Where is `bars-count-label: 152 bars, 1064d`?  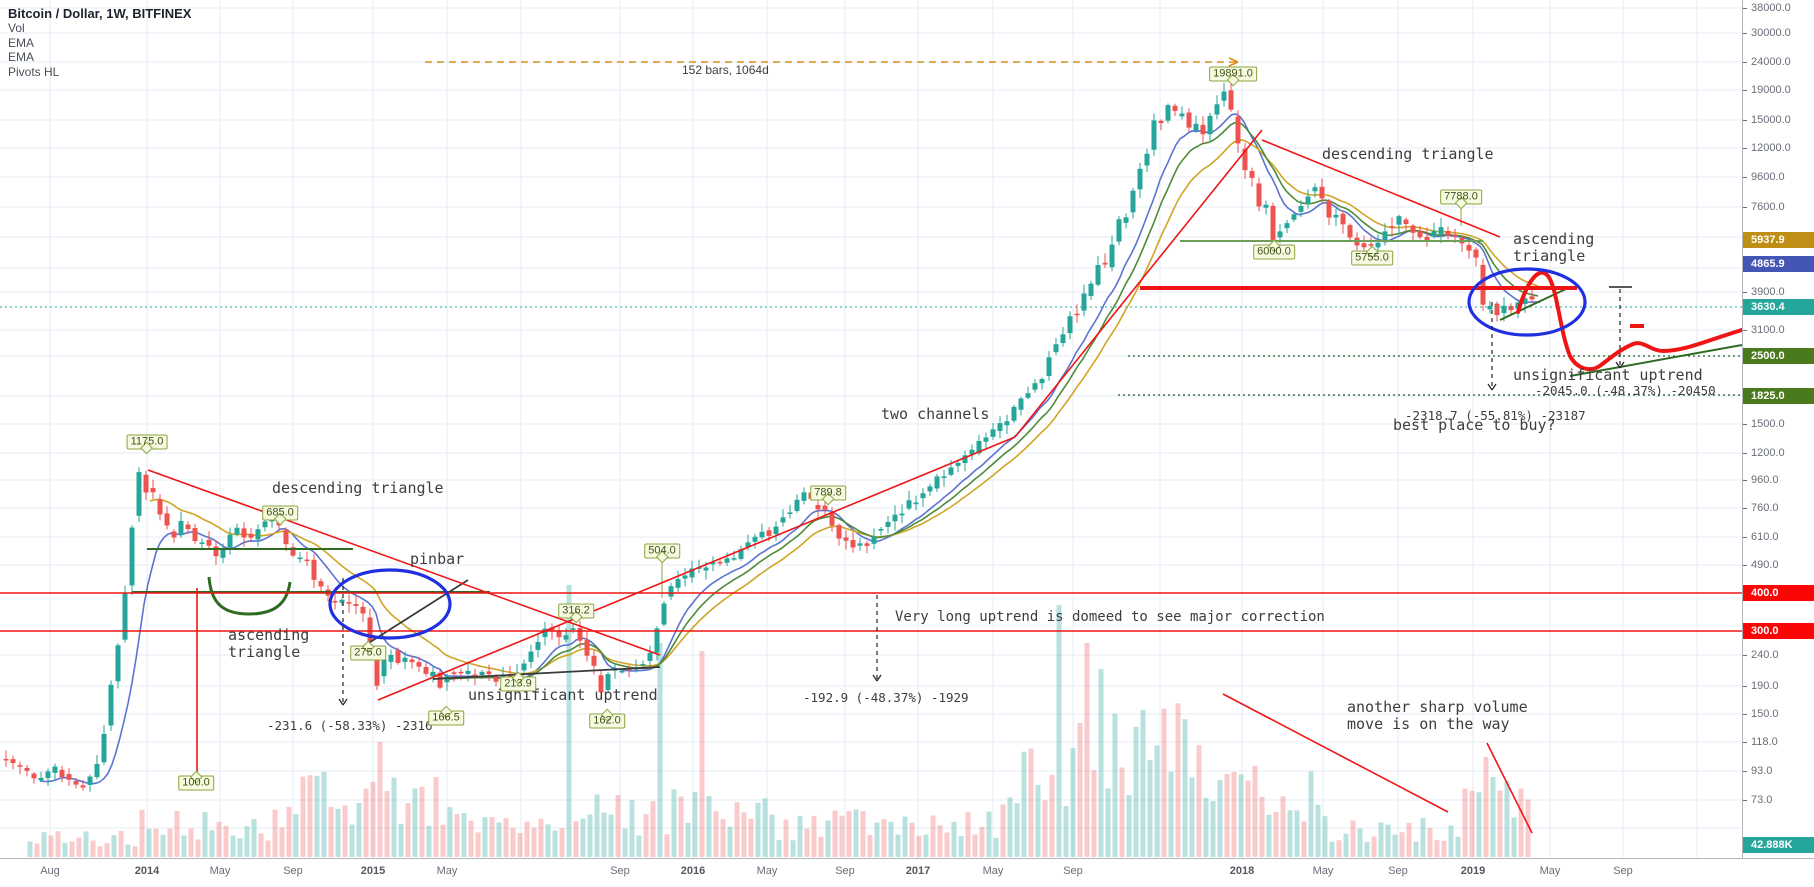
bars-count-label: 152 bars, 1064d is located at coordinates (725, 70).